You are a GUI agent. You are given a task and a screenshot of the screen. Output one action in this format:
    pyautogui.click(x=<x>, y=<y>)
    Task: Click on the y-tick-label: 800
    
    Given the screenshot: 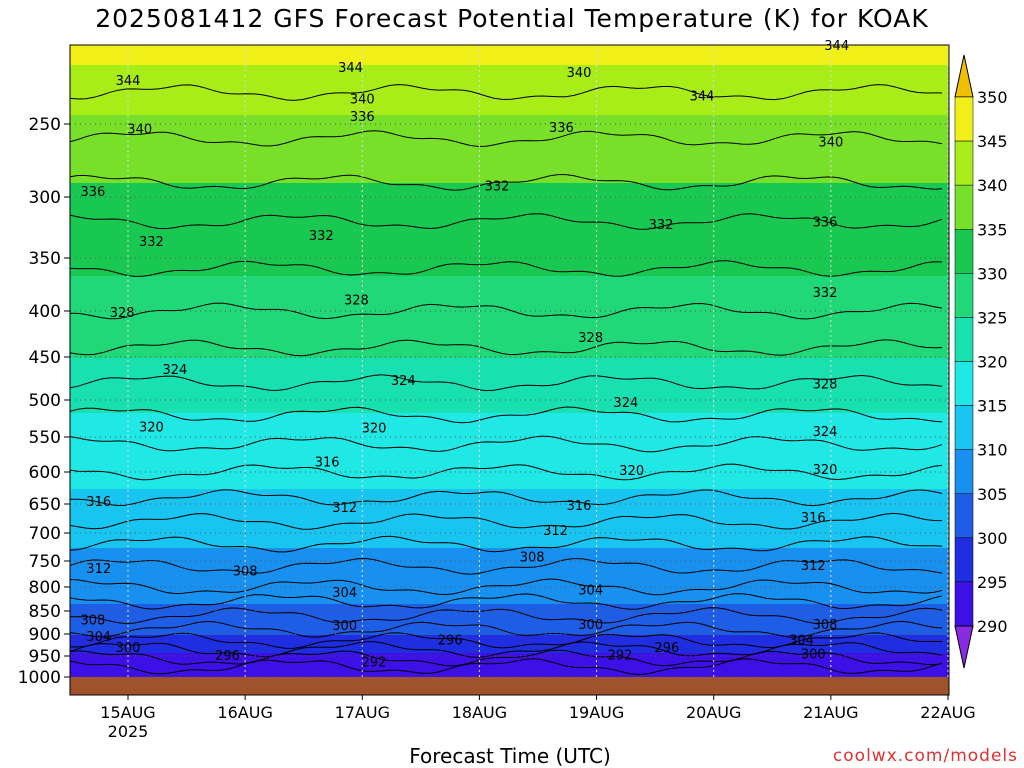 What is the action you would take?
    pyautogui.click(x=45, y=588)
    